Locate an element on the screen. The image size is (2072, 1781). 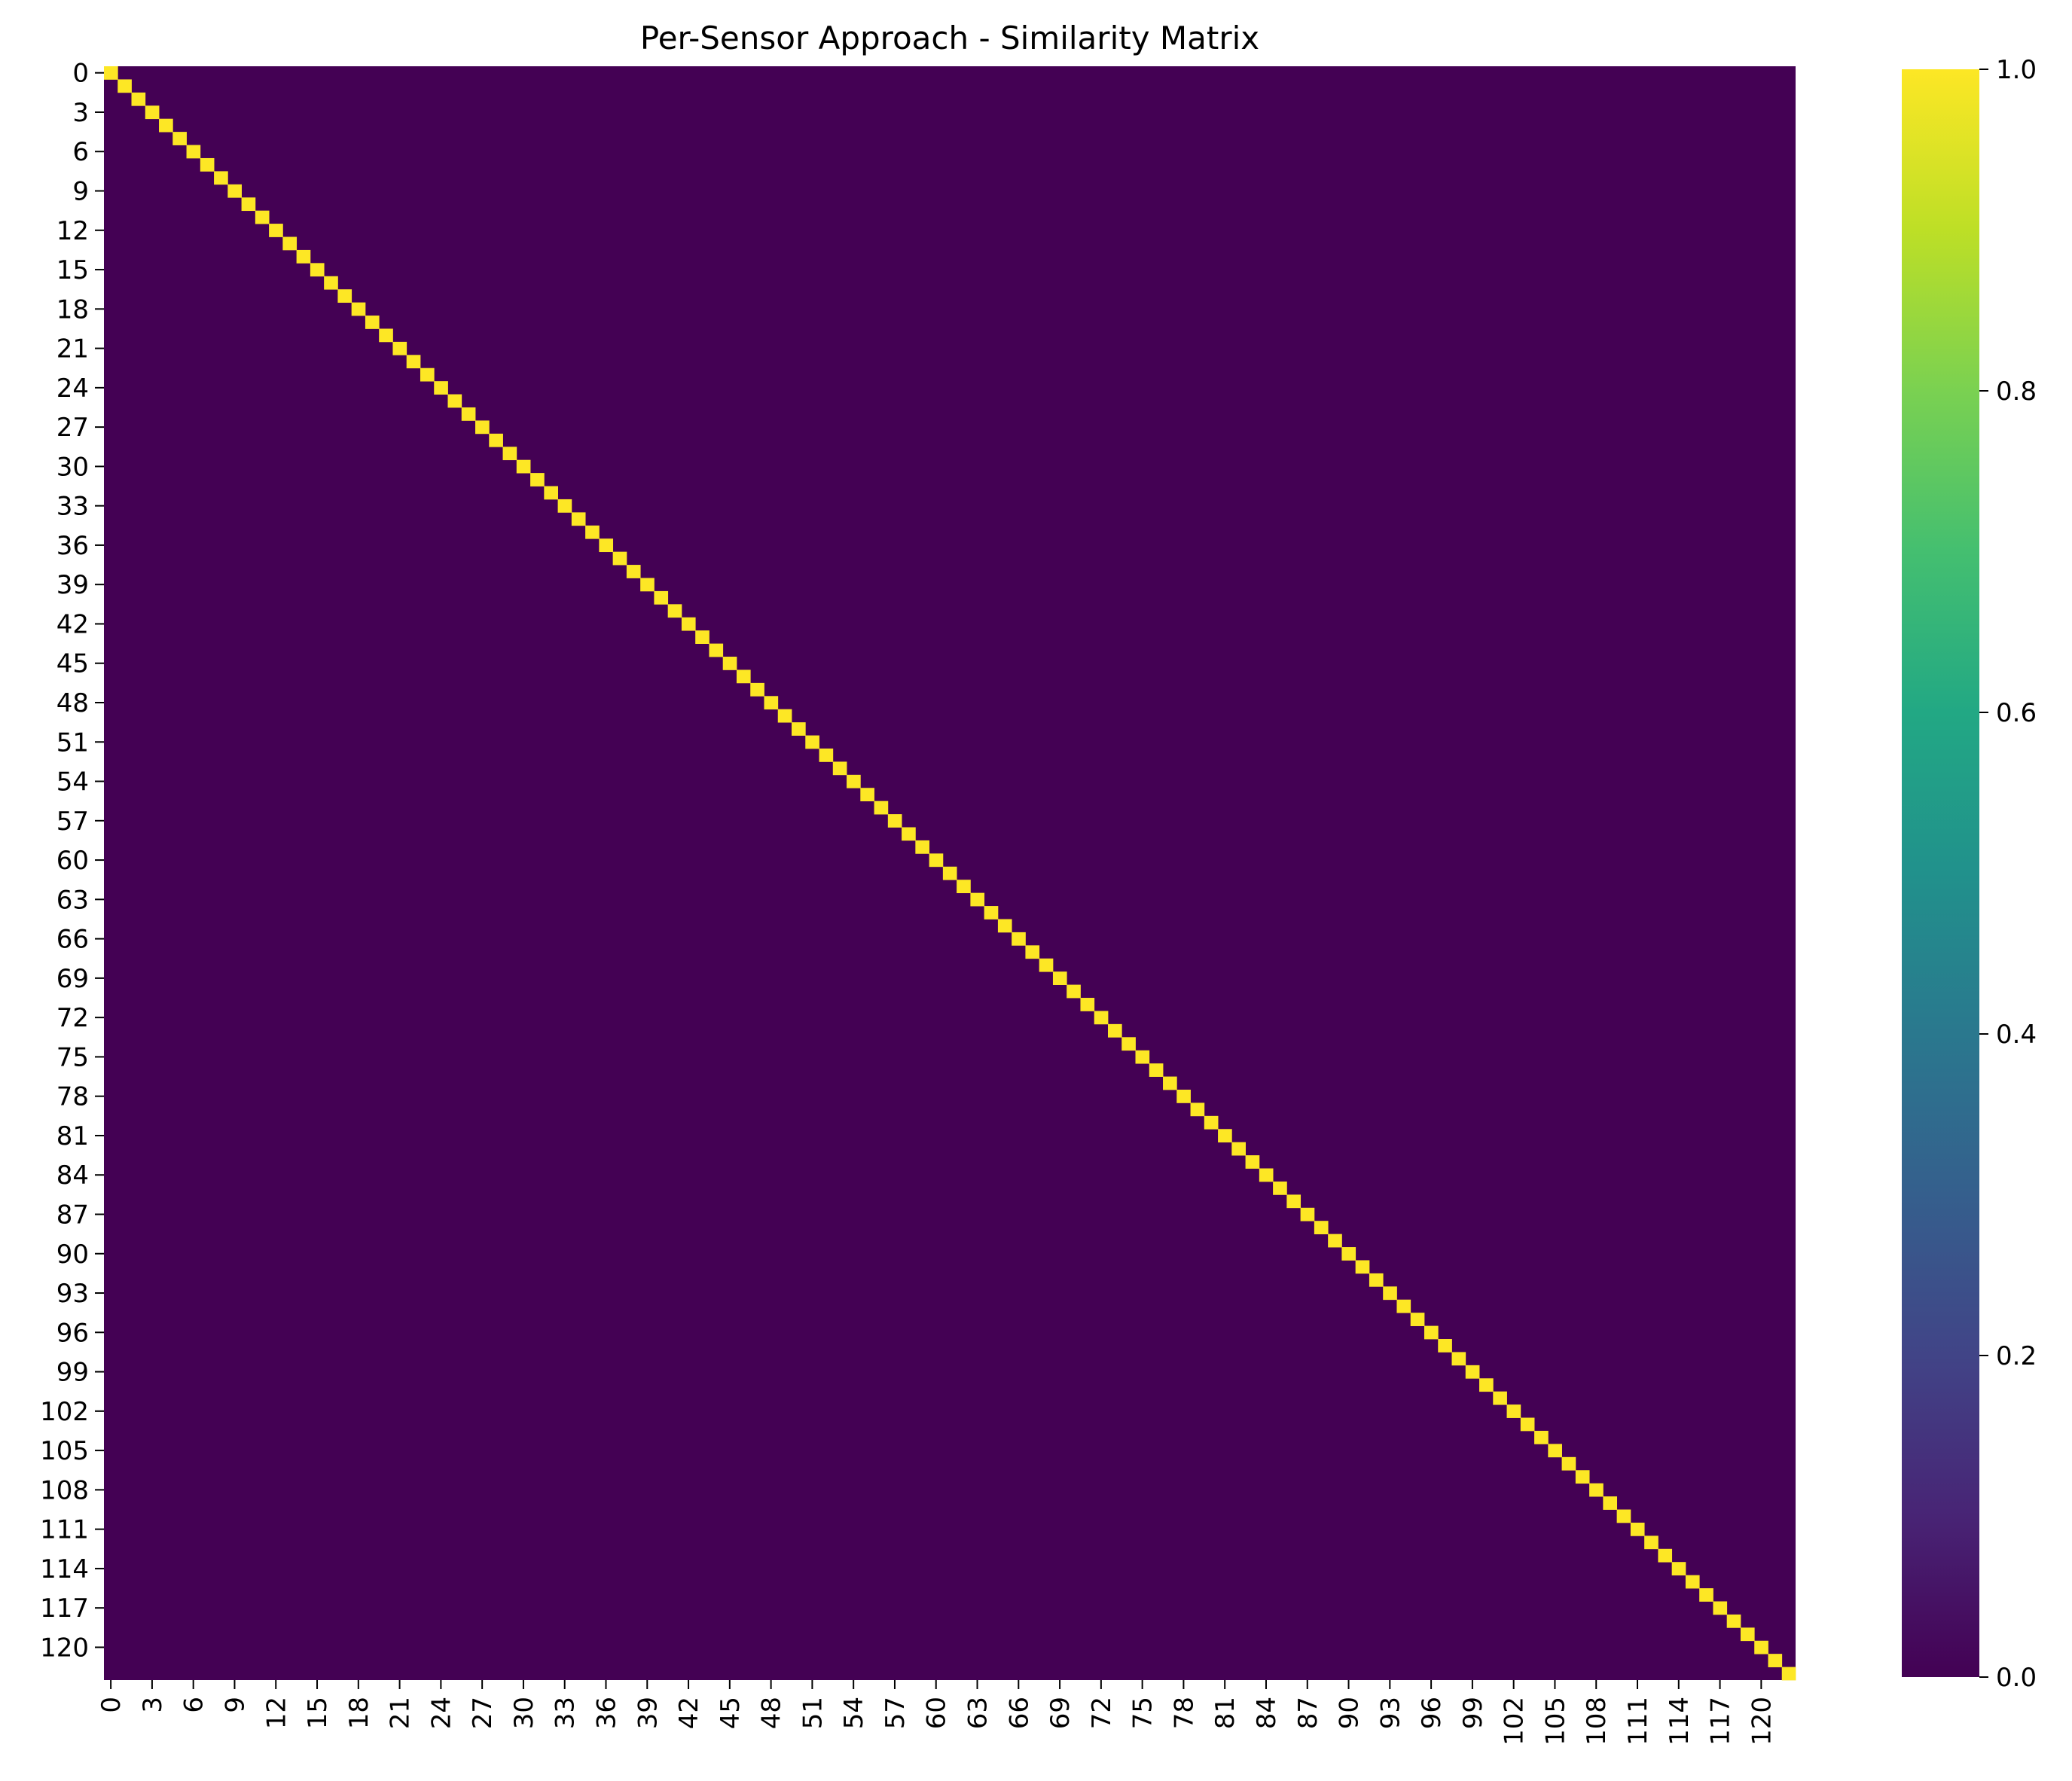
y-tick-label: 39 is located at coordinates (72, 585).